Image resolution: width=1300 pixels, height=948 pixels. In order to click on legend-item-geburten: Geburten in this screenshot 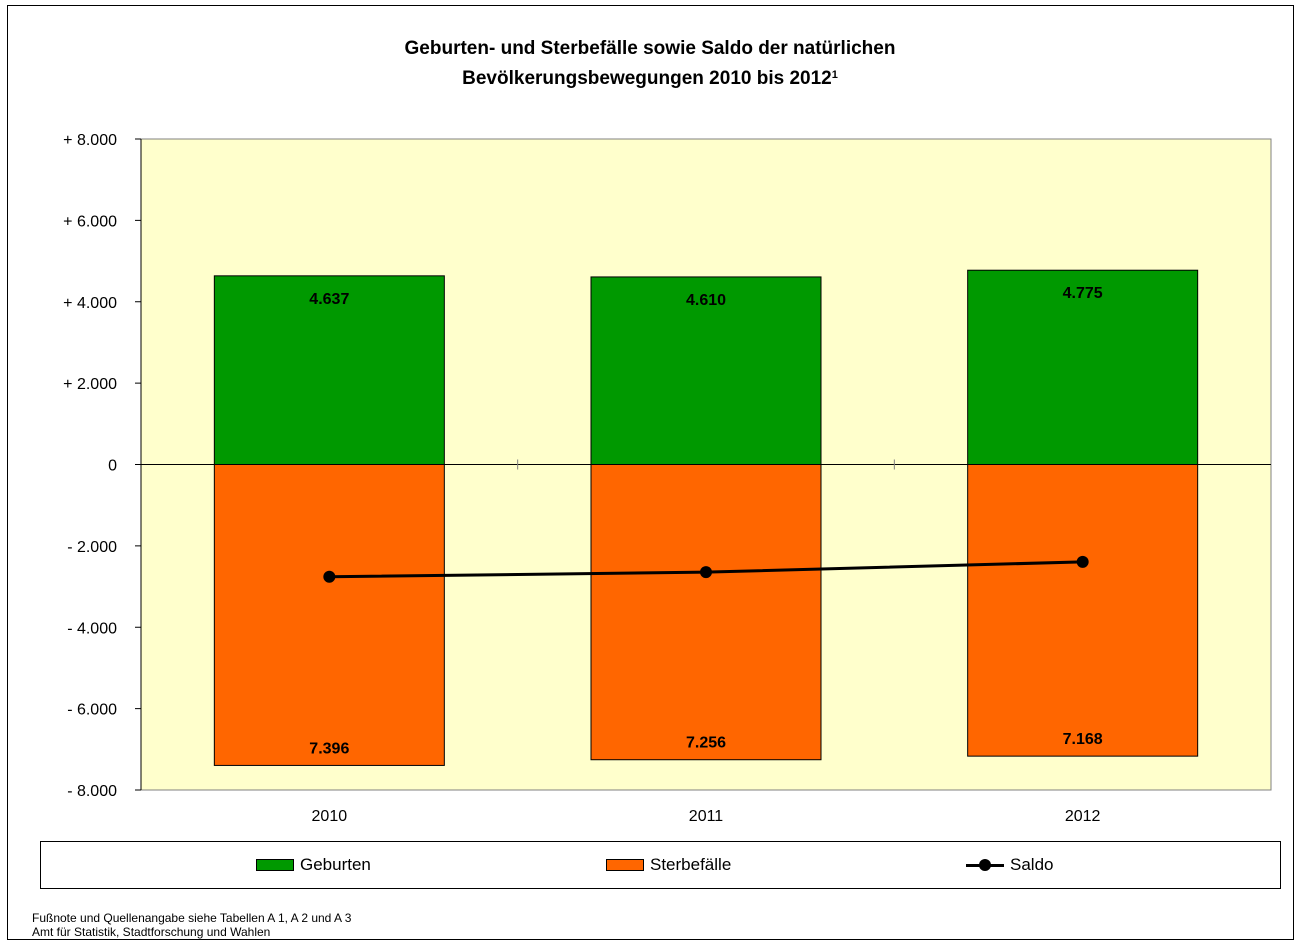, I will do `click(313, 865)`.